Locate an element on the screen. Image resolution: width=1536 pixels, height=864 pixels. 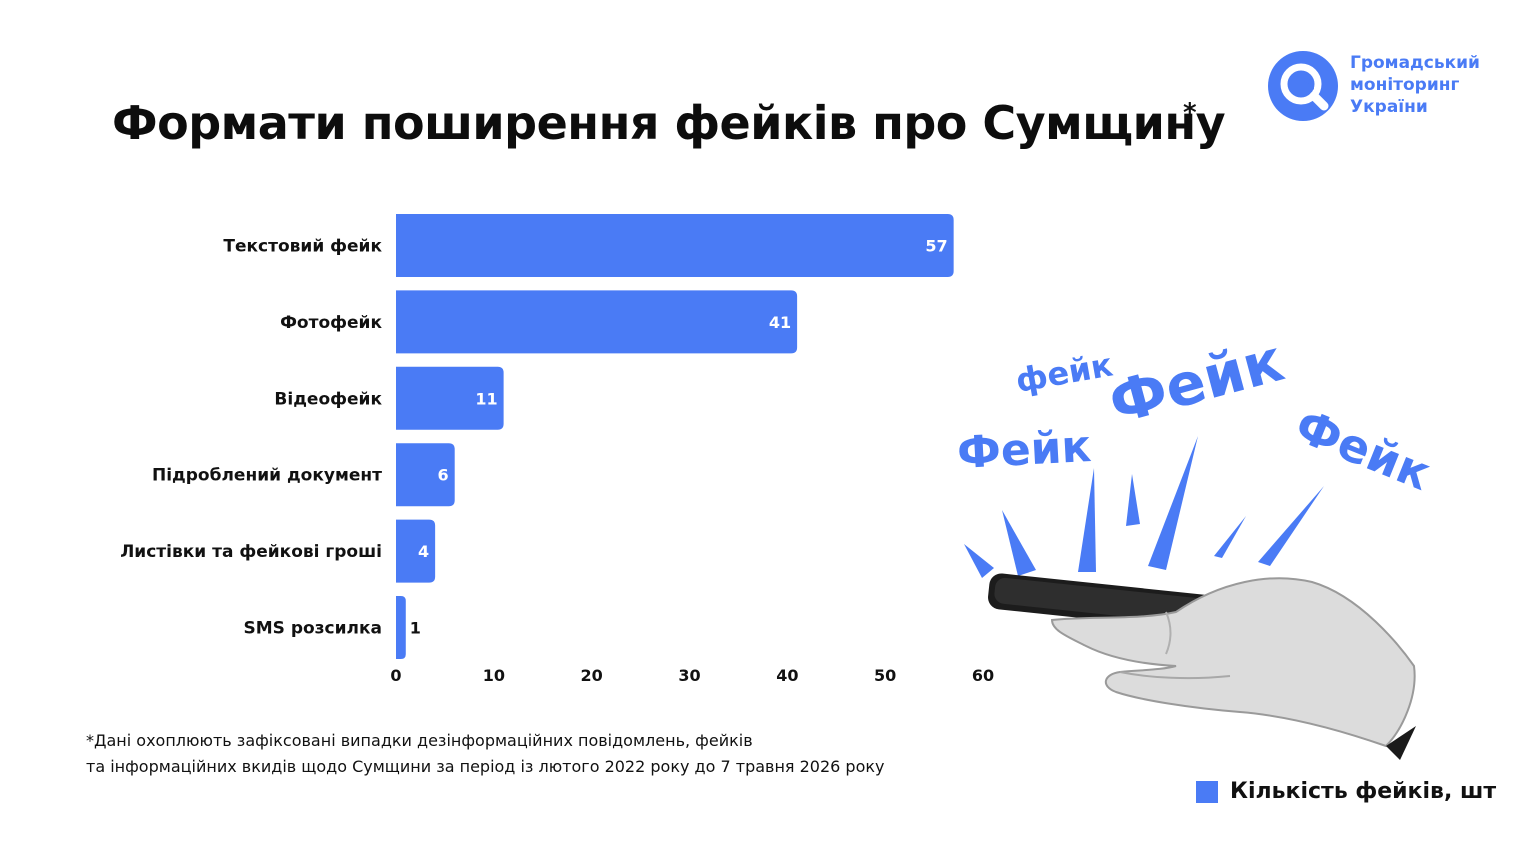
data-label: 6 is located at coordinates (443, 475).